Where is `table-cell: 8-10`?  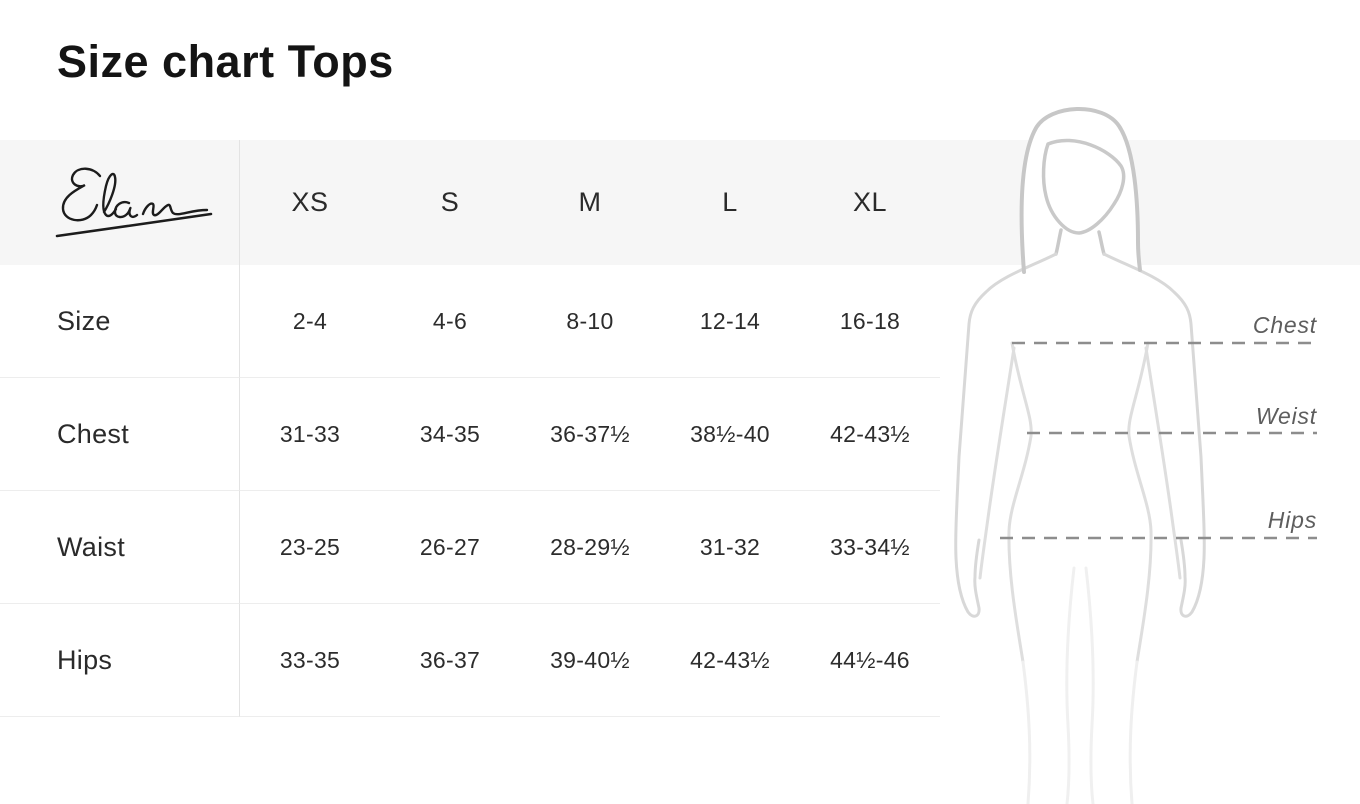 table-cell: 8-10 is located at coordinates (590, 321).